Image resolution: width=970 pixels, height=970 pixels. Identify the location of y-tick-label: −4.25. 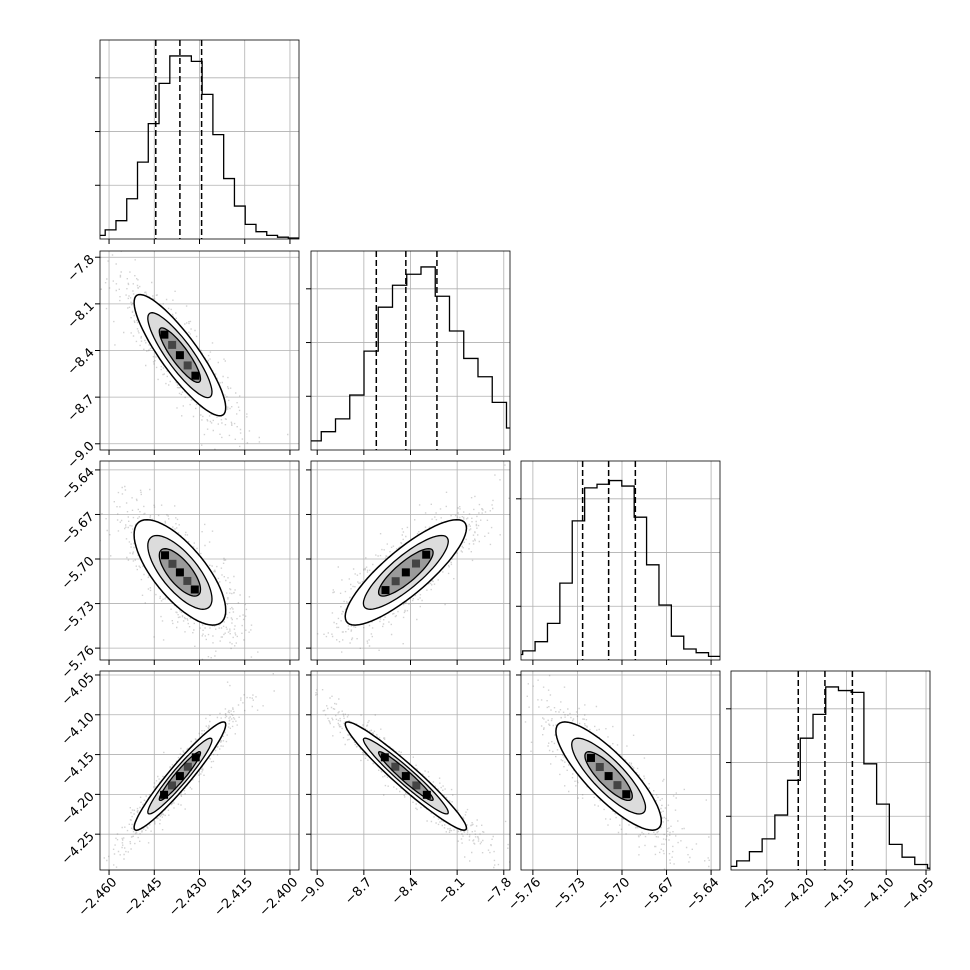
(78, 848).